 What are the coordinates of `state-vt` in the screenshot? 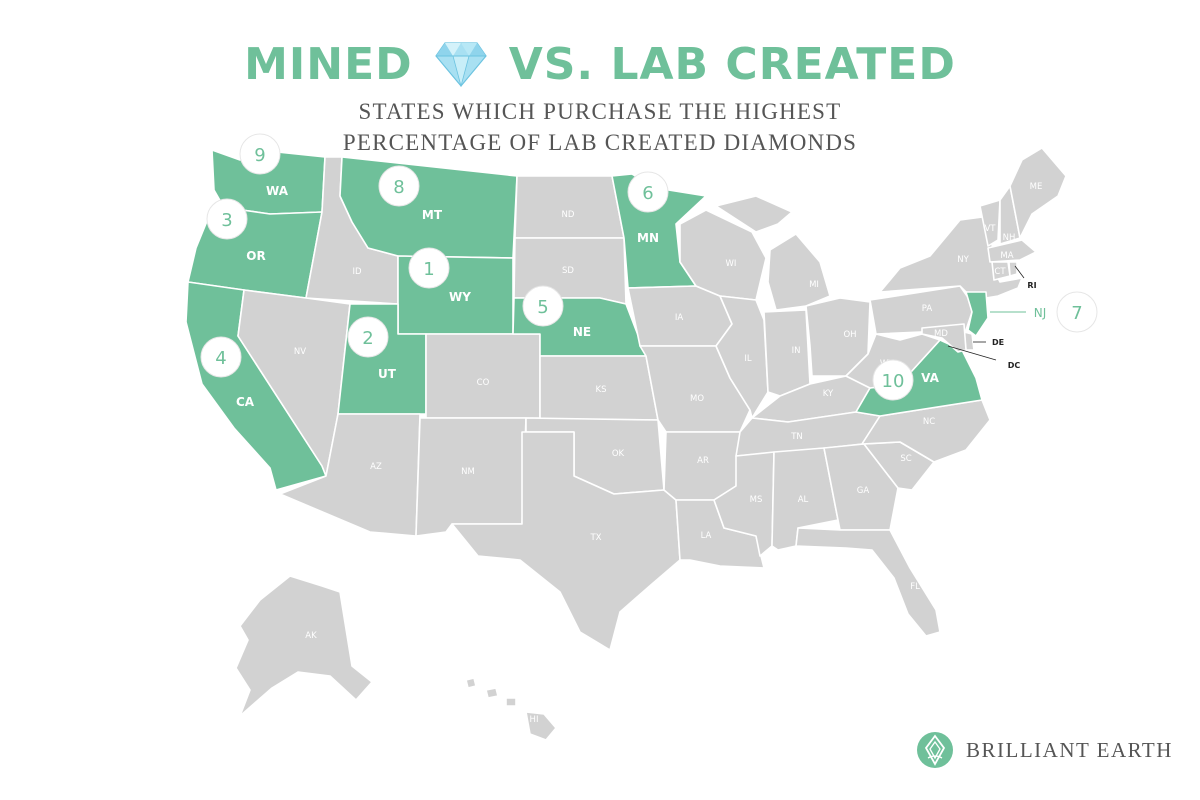 It's located at (990, 223).